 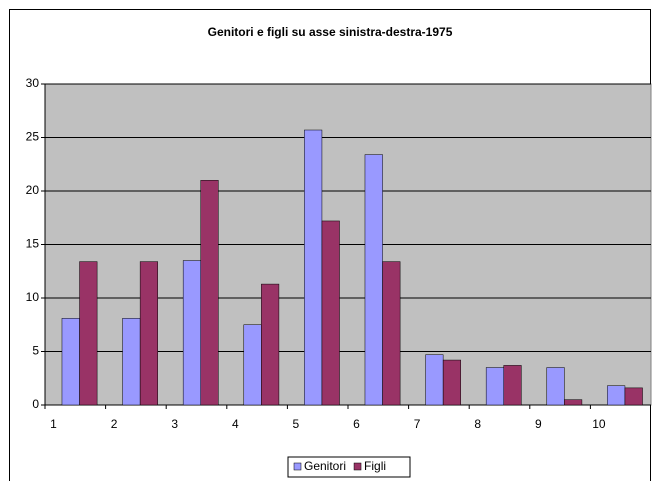 I want to click on legend-label: Genitori, so click(x=325, y=466).